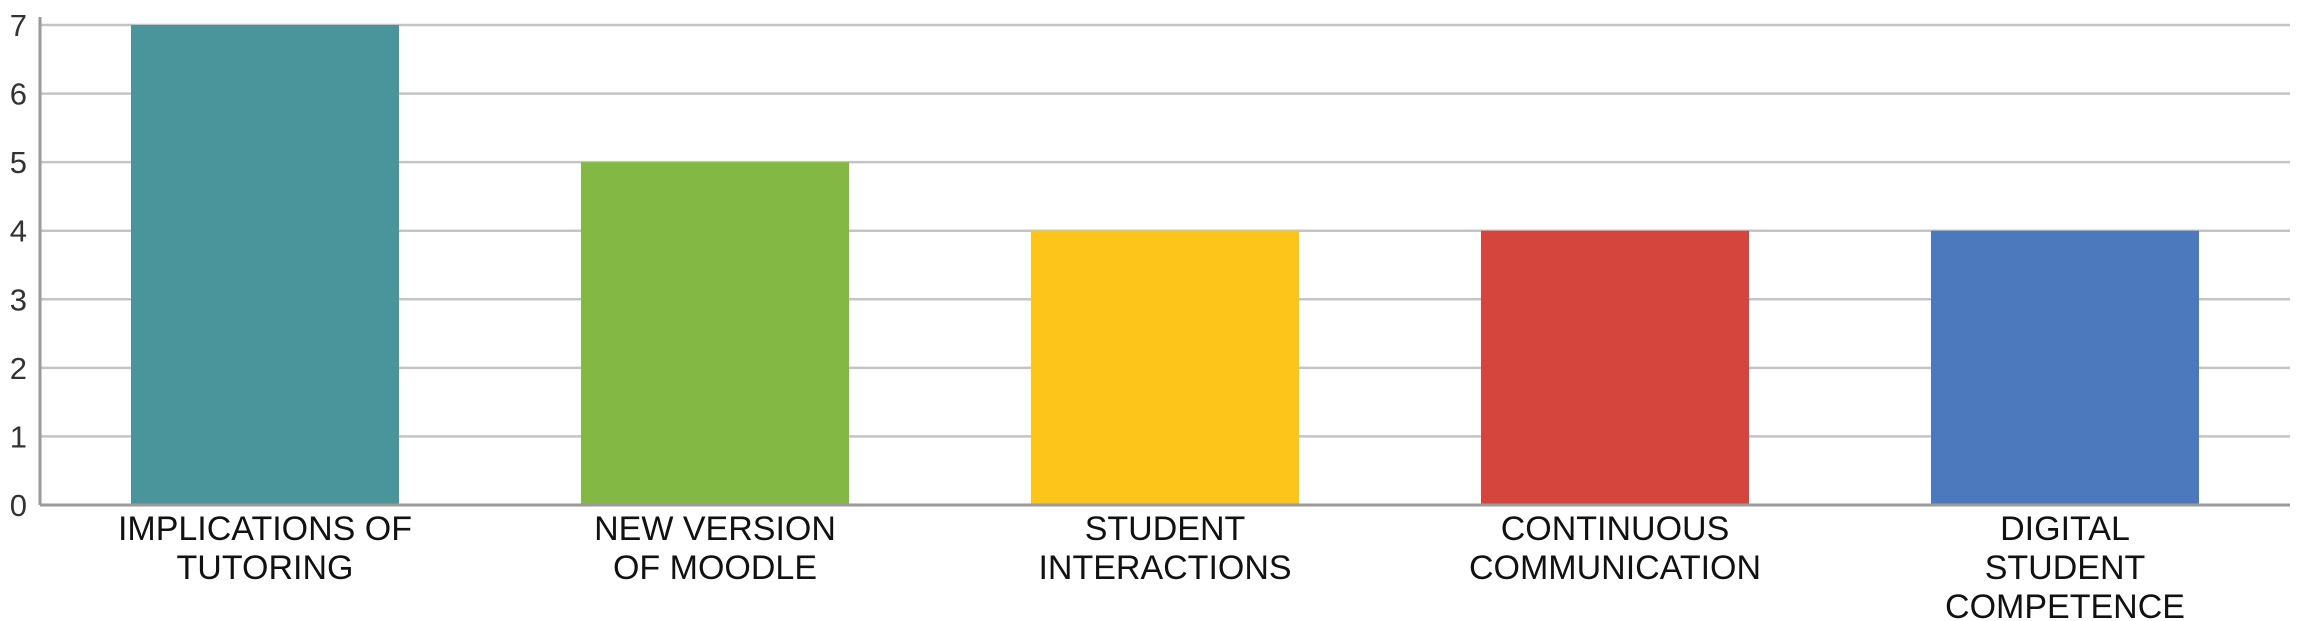  I want to click on y-tick-label: 7, so click(18, 25).